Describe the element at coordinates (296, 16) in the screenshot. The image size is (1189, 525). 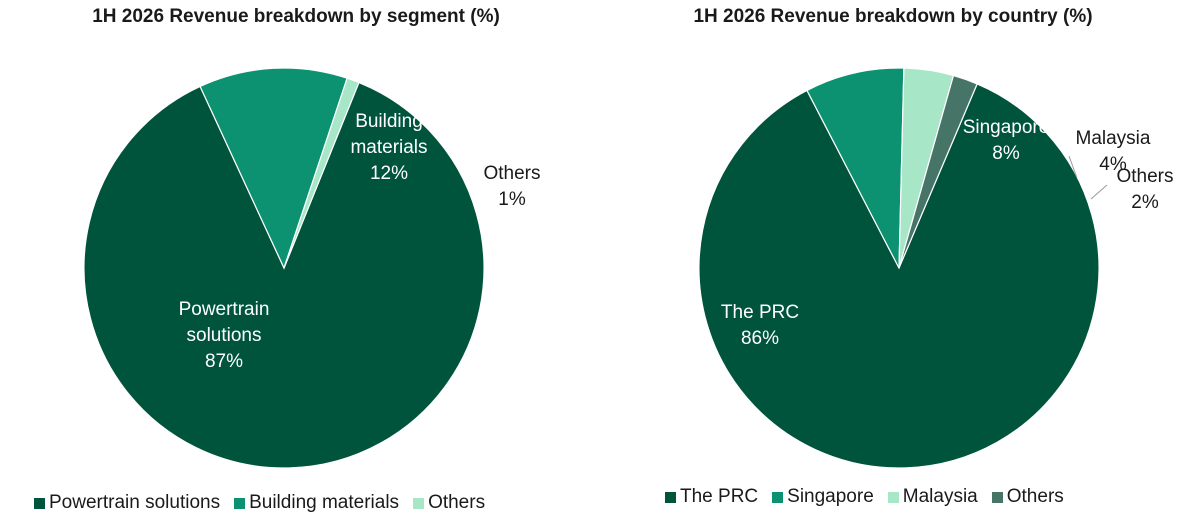
I see `segment-chart-title: 1H 2026 Revenue breakdown by segment (%)` at that location.